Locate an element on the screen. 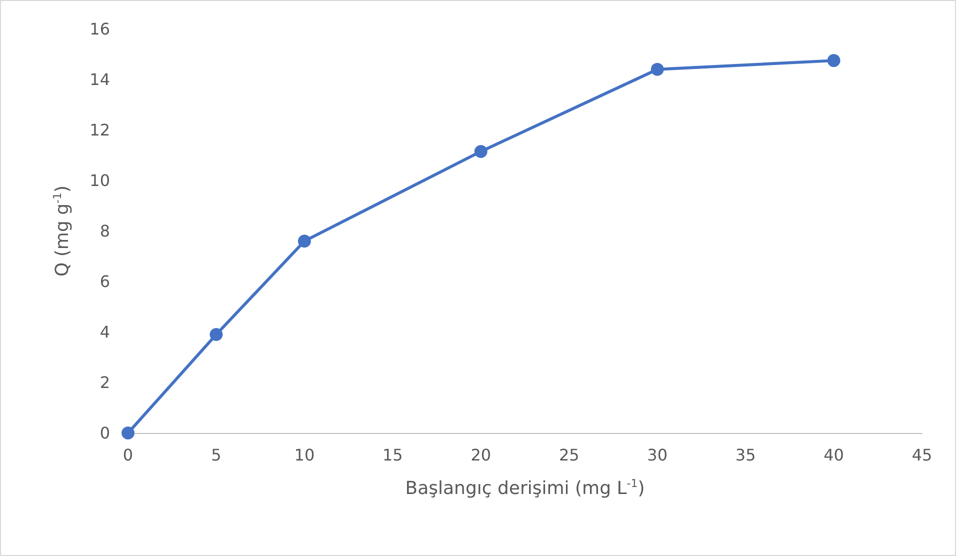  x-tick-label: 0 is located at coordinates (128, 455).